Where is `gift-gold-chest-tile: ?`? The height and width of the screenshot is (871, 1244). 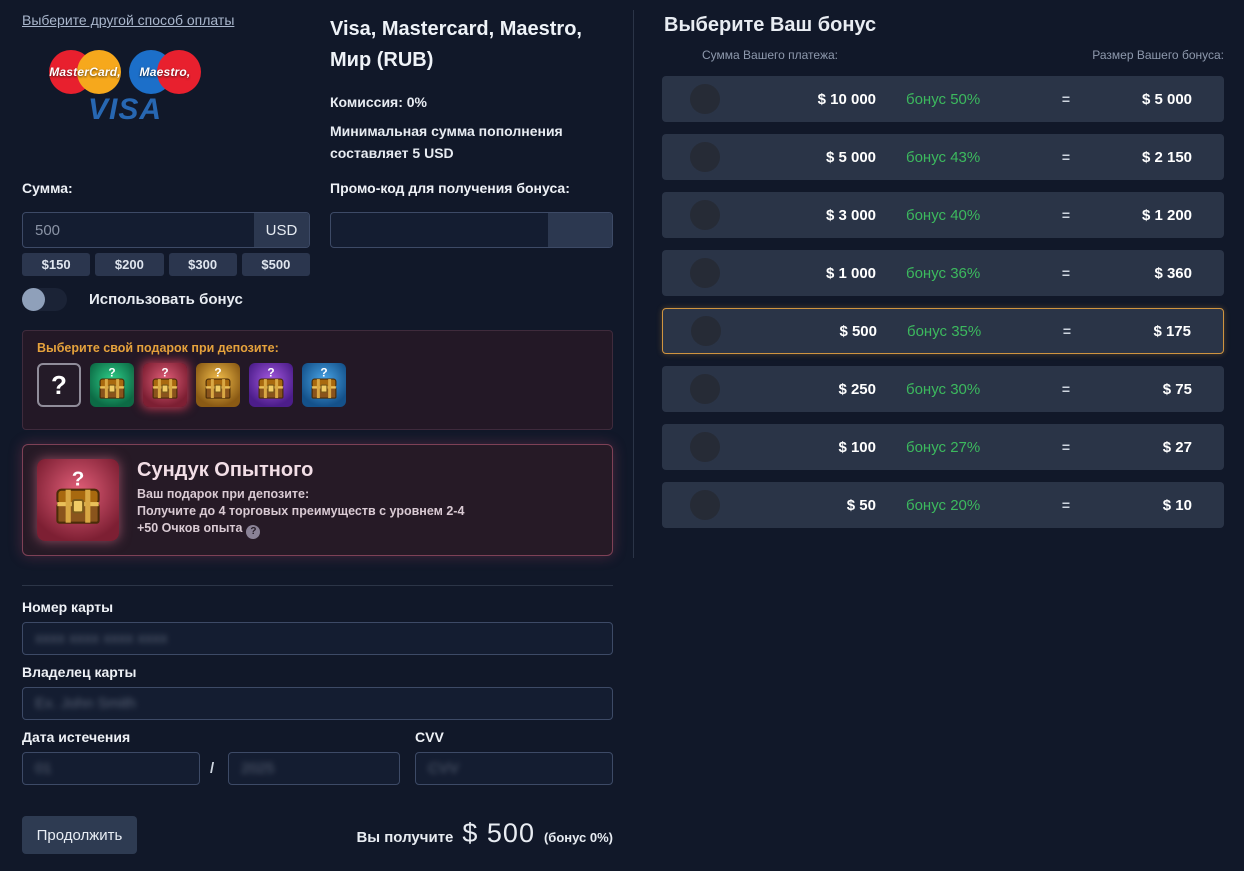 gift-gold-chest-tile: ? is located at coordinates (218, 385).